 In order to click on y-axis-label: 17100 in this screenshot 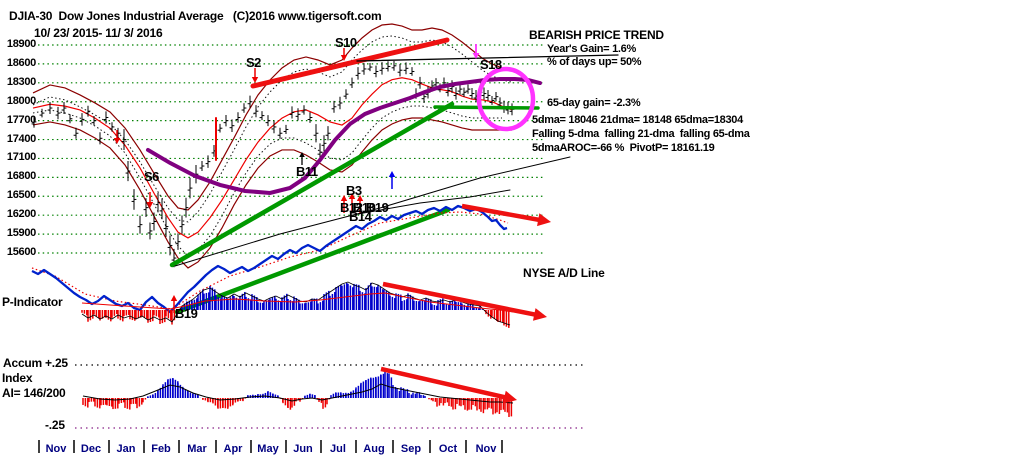, I will do `click(21, 157)`.